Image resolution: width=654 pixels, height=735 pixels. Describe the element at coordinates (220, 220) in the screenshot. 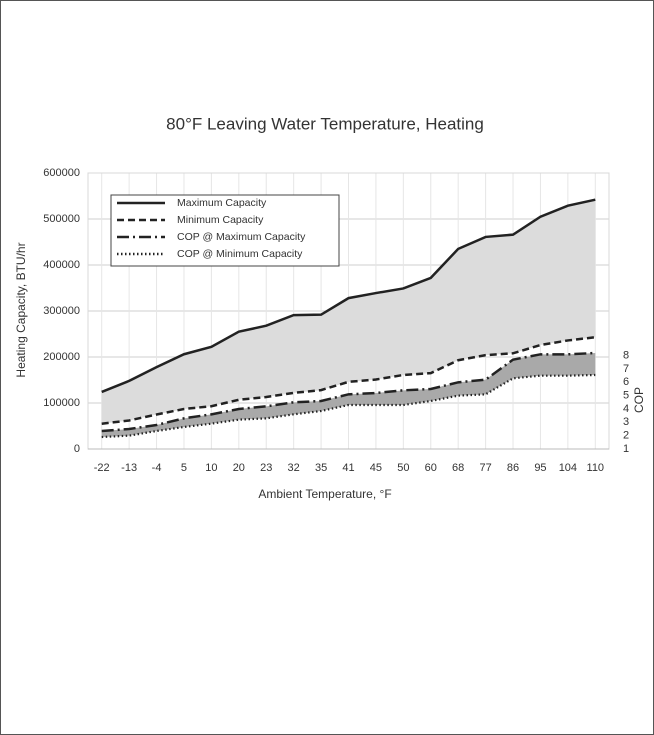

I see `legend-label: Minimum Capacity` at that location.